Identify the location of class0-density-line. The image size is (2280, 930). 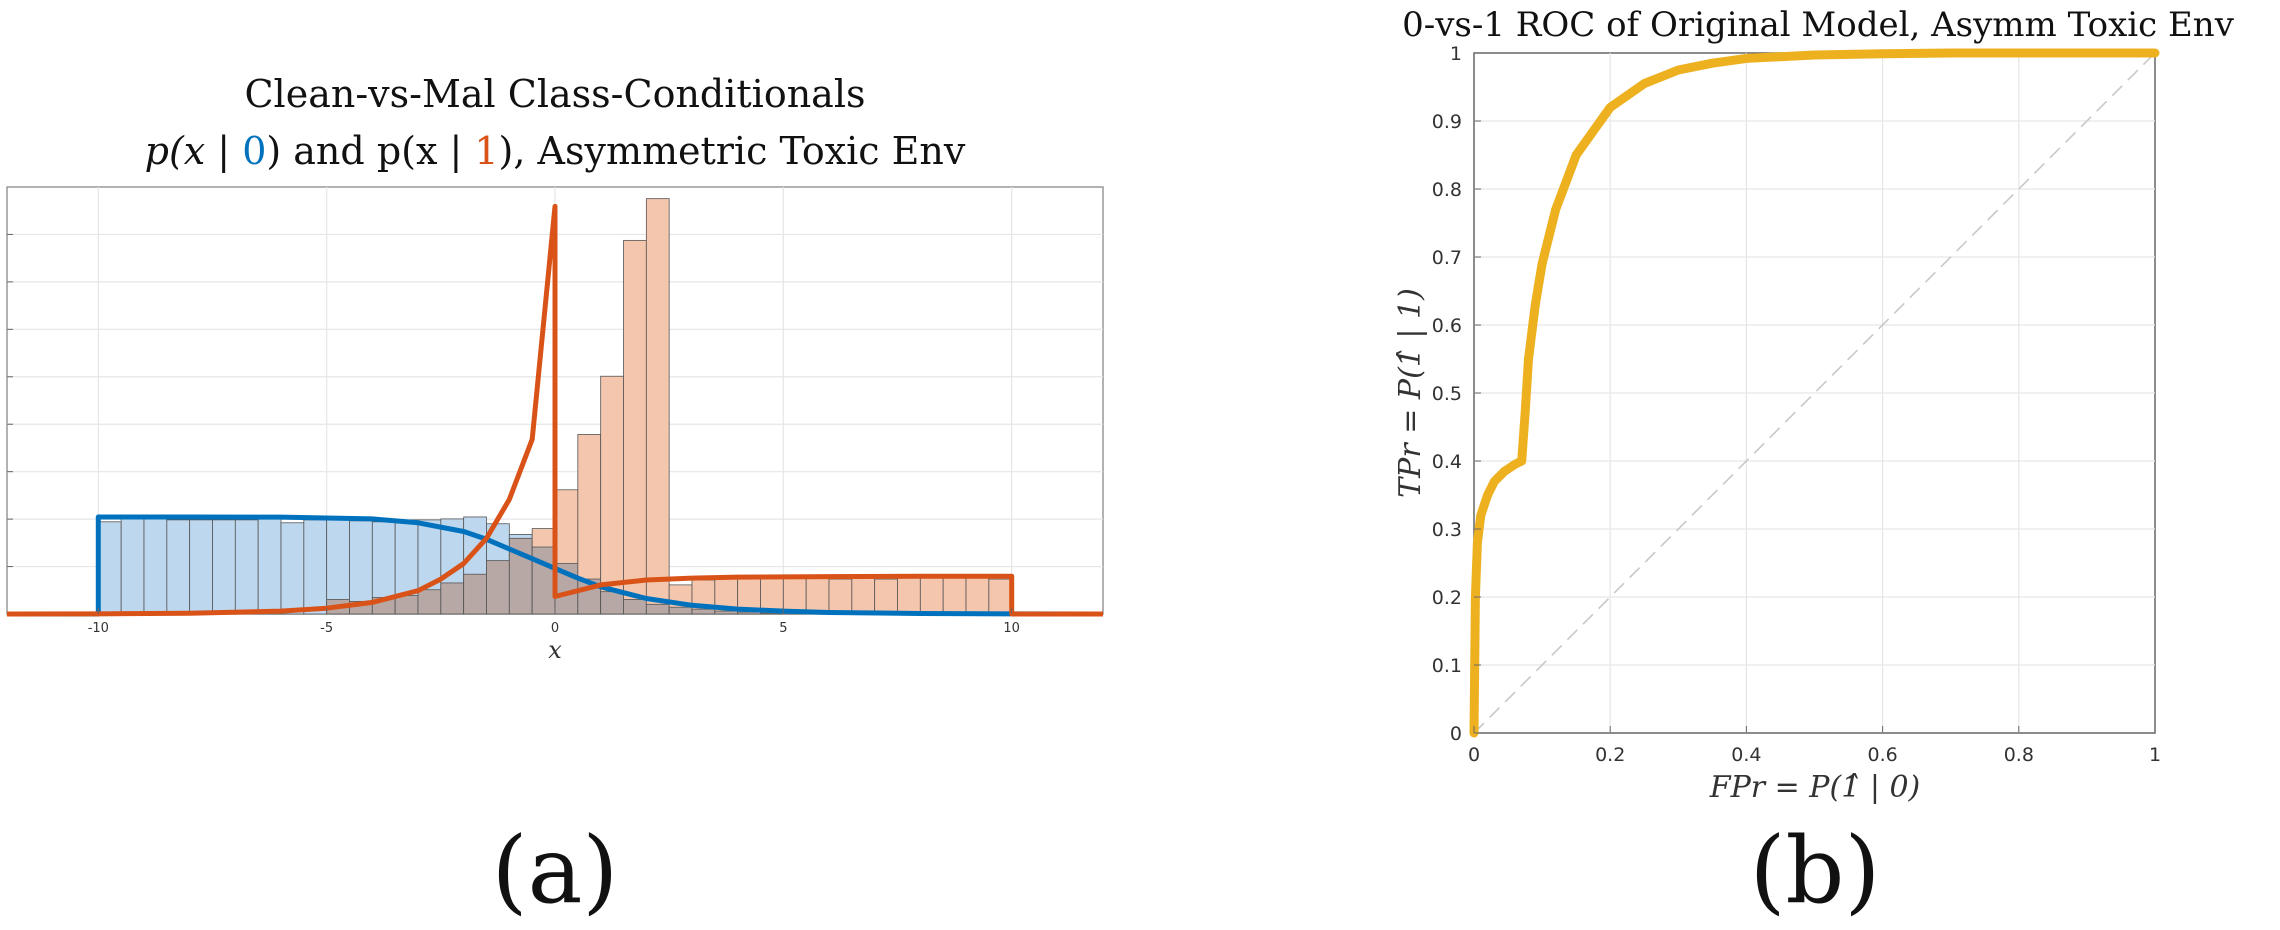
(555, 565).